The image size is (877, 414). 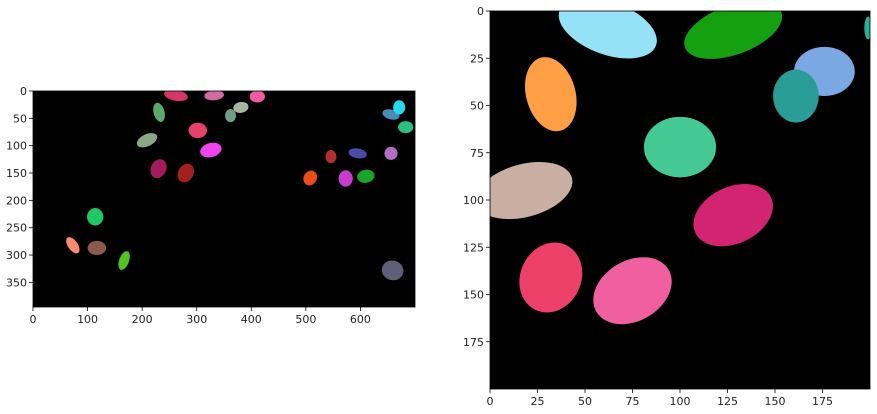 What do you see at coordinates (477, 58) in the screenshot?
I see `y-tick-label: 25` at bounding box center [477, 58].